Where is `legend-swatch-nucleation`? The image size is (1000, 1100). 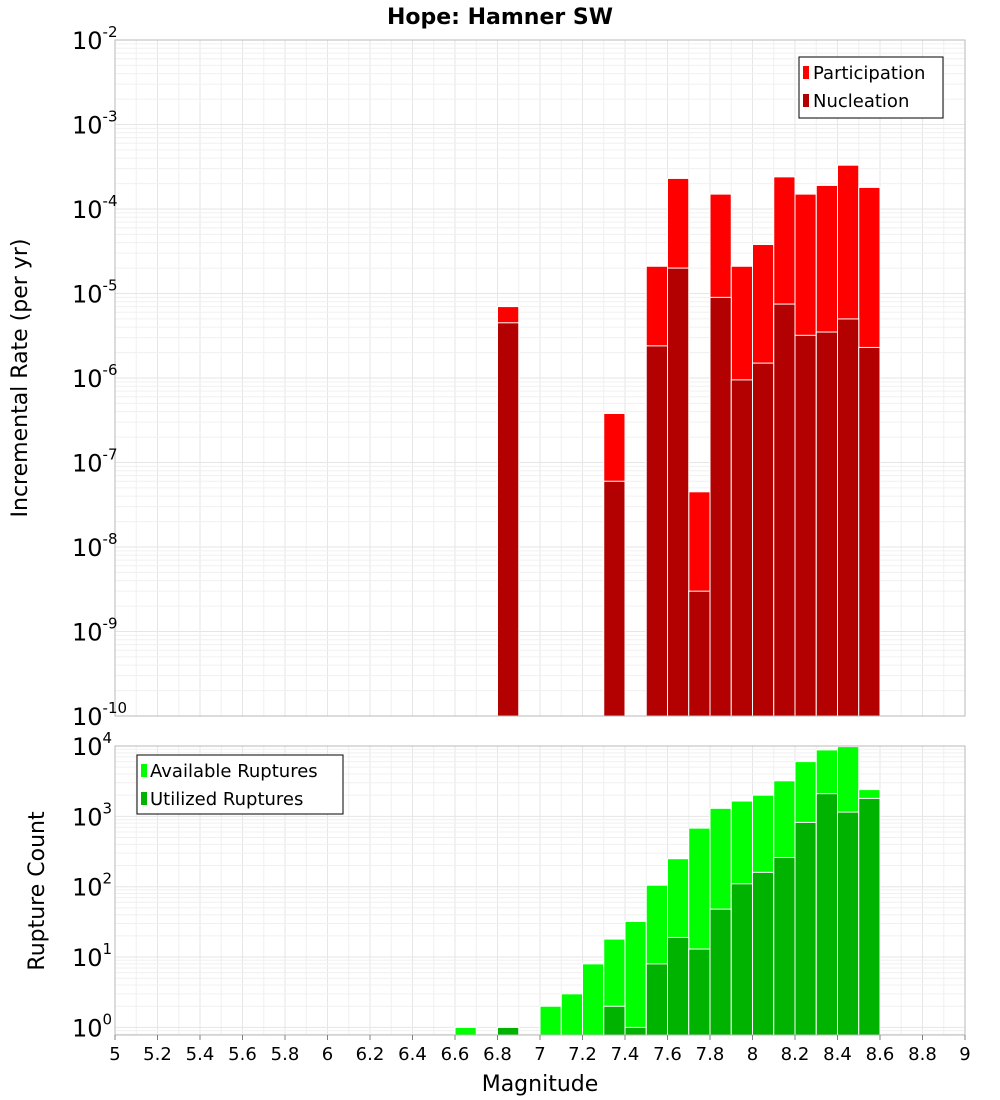
legend-swatch-nucleation is located at coordinates (806, 100).